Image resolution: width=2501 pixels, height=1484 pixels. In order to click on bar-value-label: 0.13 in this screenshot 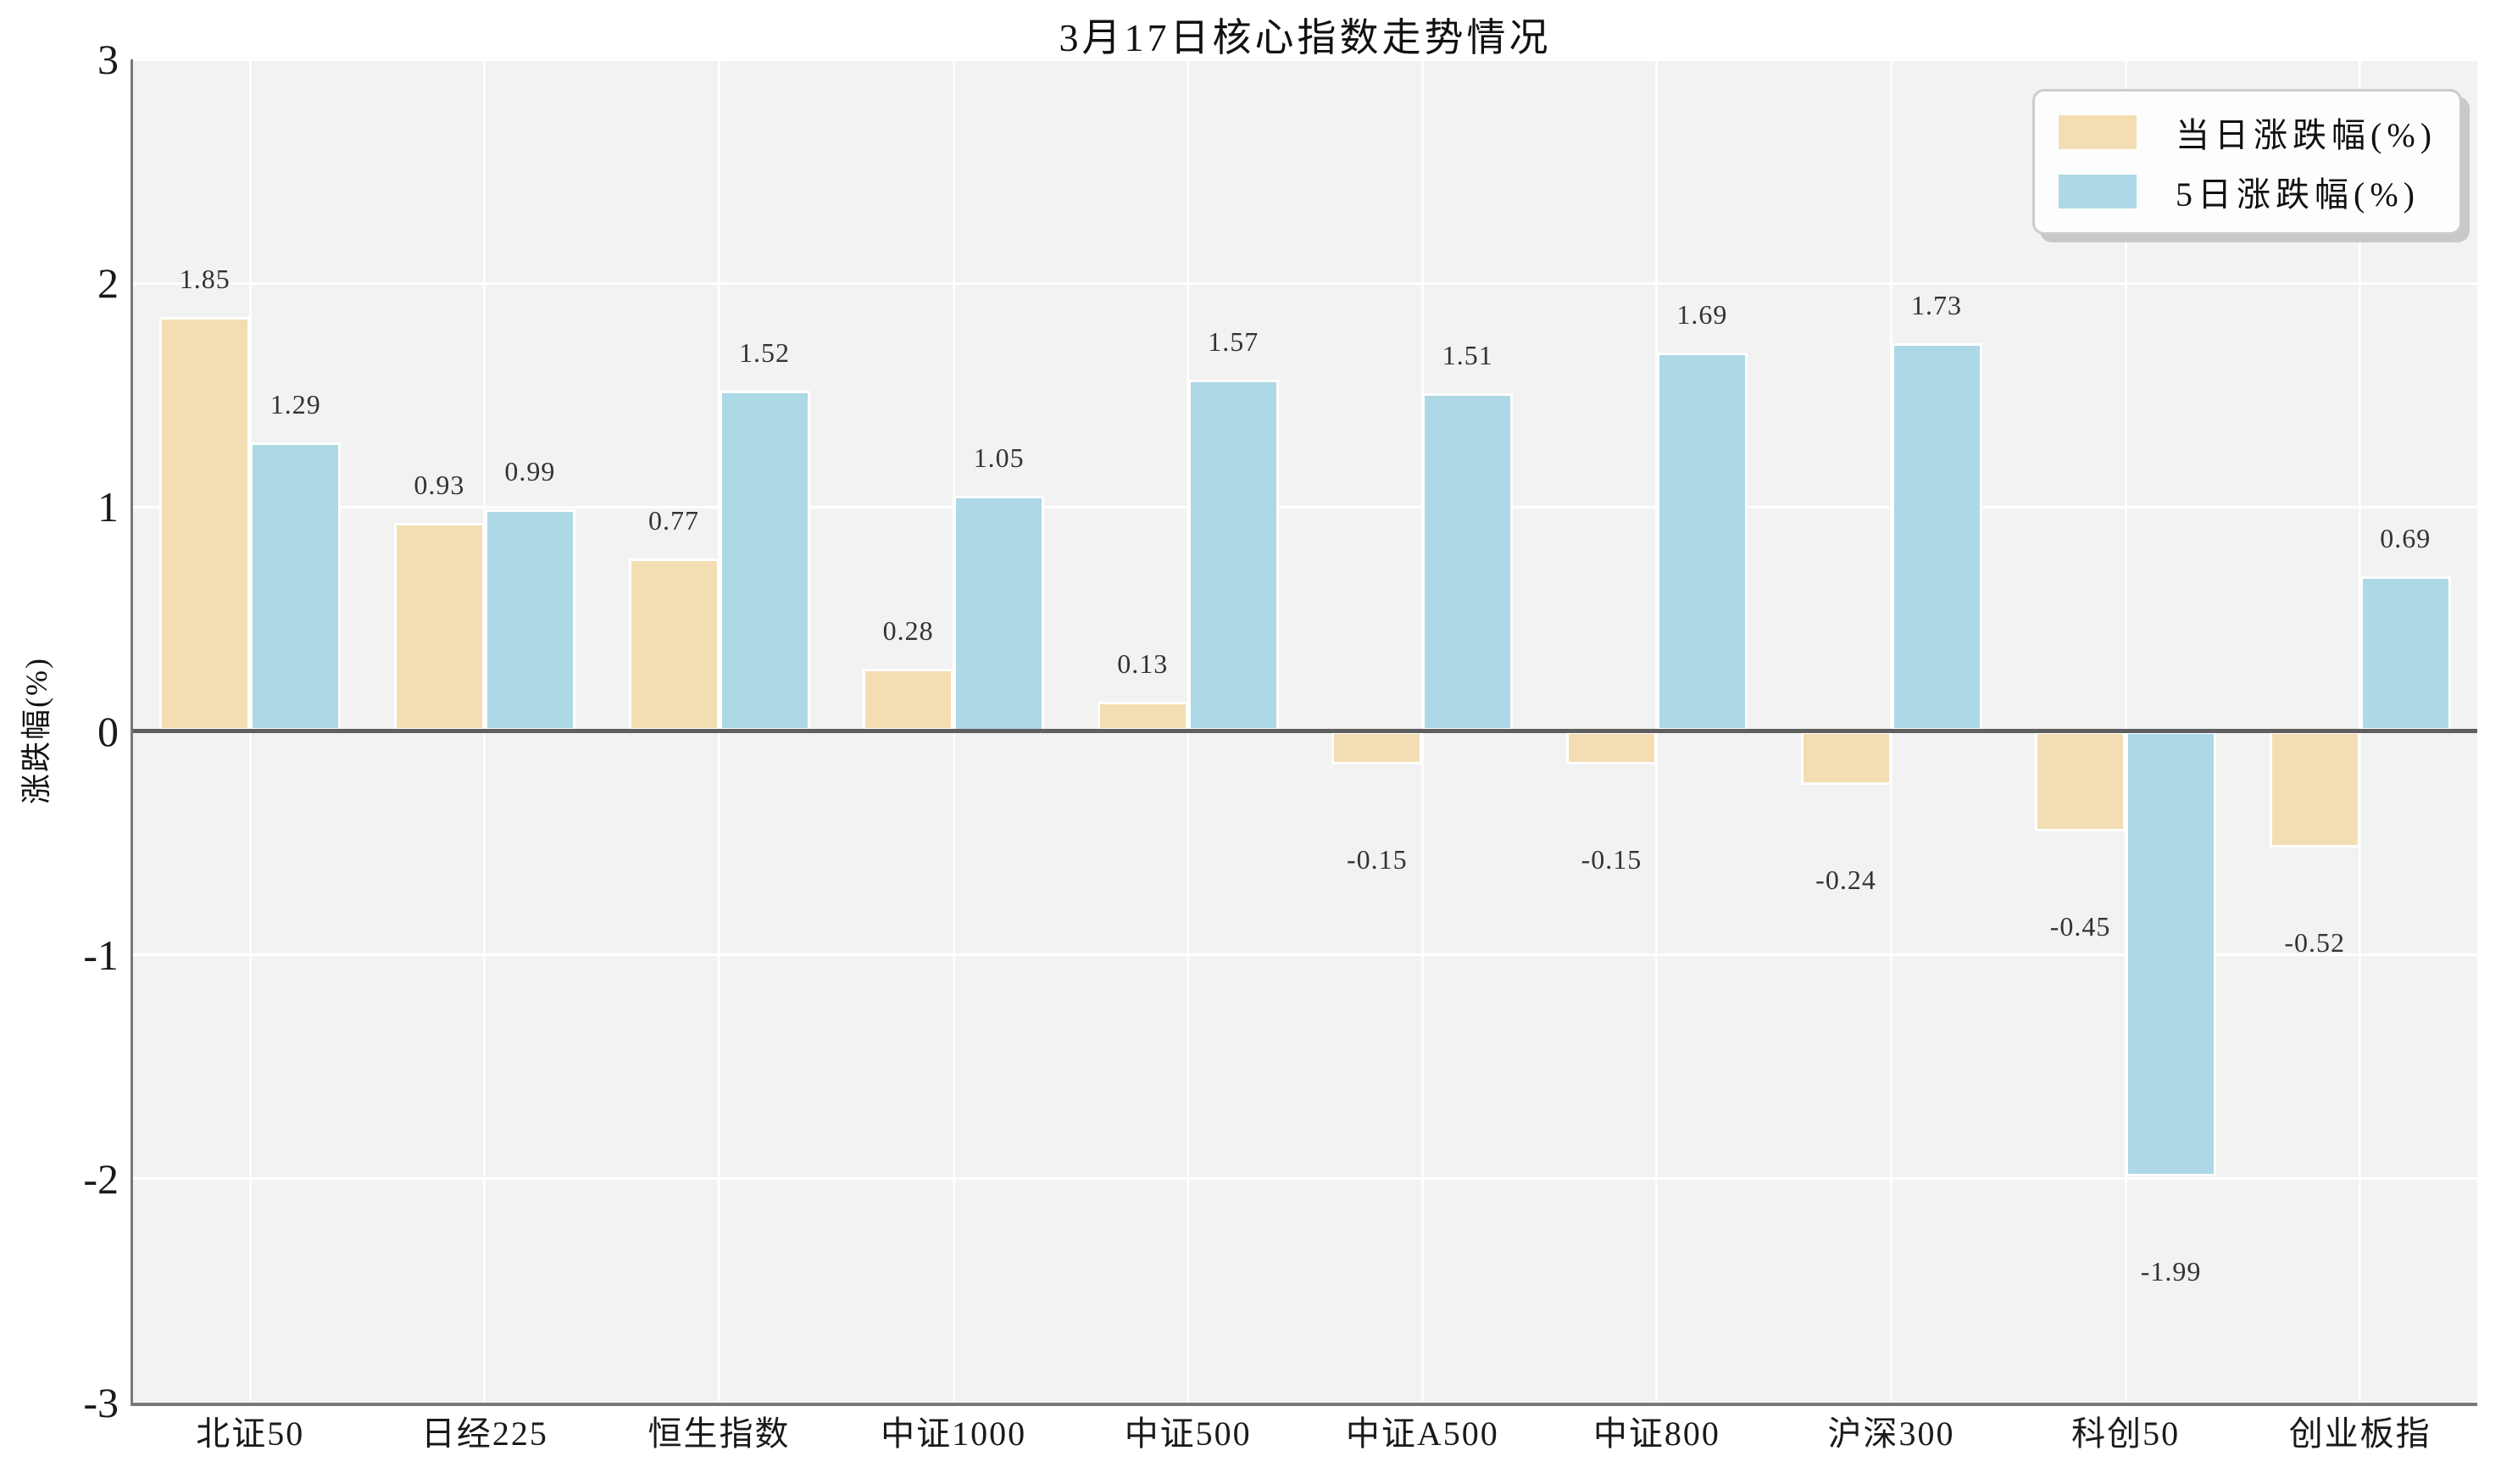, I will do `click(1143, 664)`.